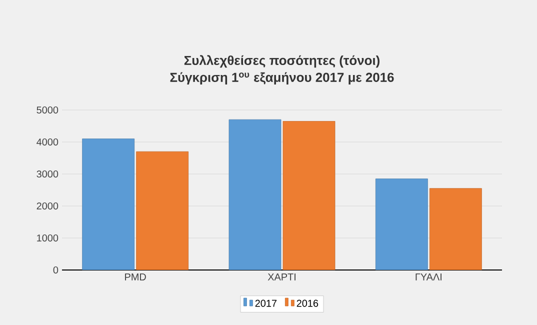 The height and width of the screenshot is (325, 537). What do you see at coordinates (282, 78) in the screenshot?
I see `chart-subtitle: Σύγκριση 1$^{ου}$ εξαμήνου 2017 με 2016` at bounding box center [282, 78].